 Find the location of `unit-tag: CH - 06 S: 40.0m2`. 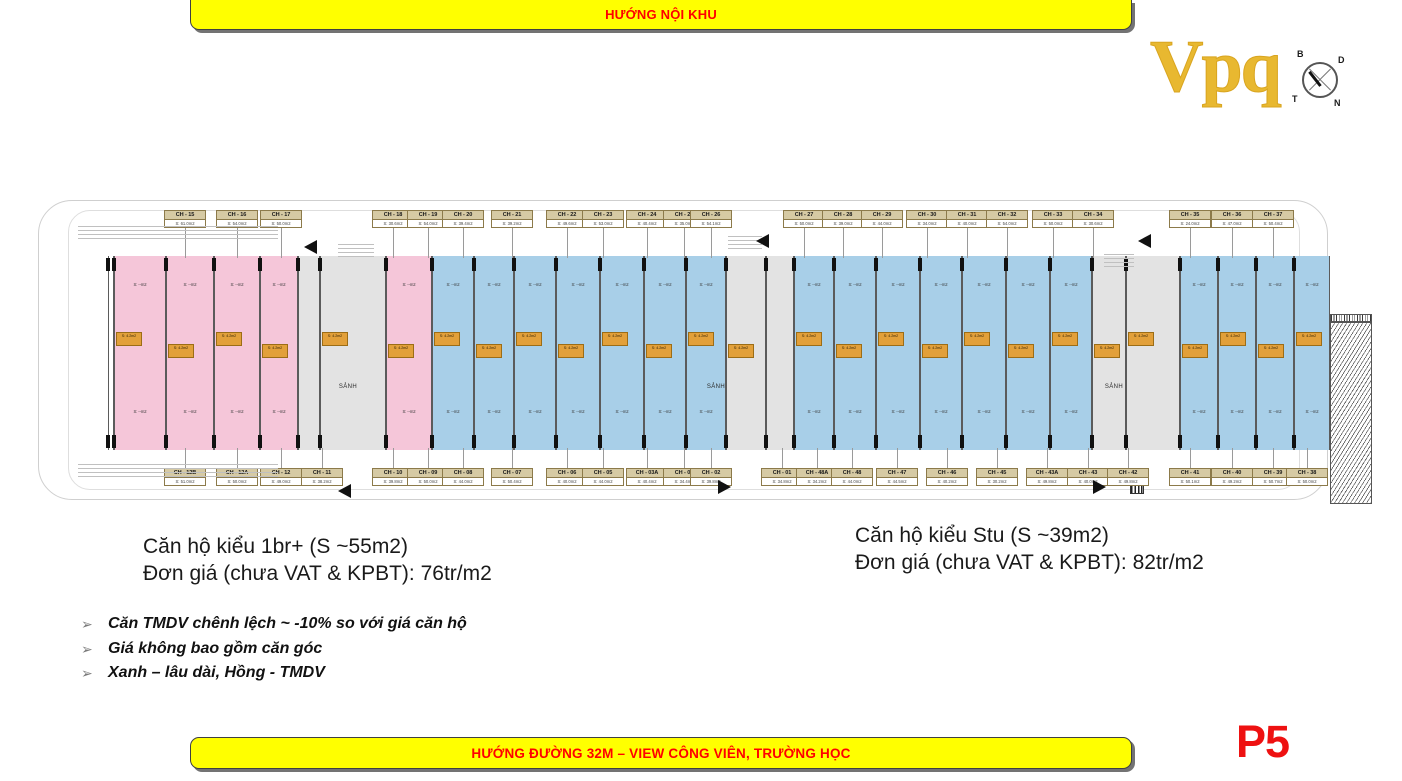

unit-tag: CH - 06 S: 40.0m2 is located at coordinates (567, 477).